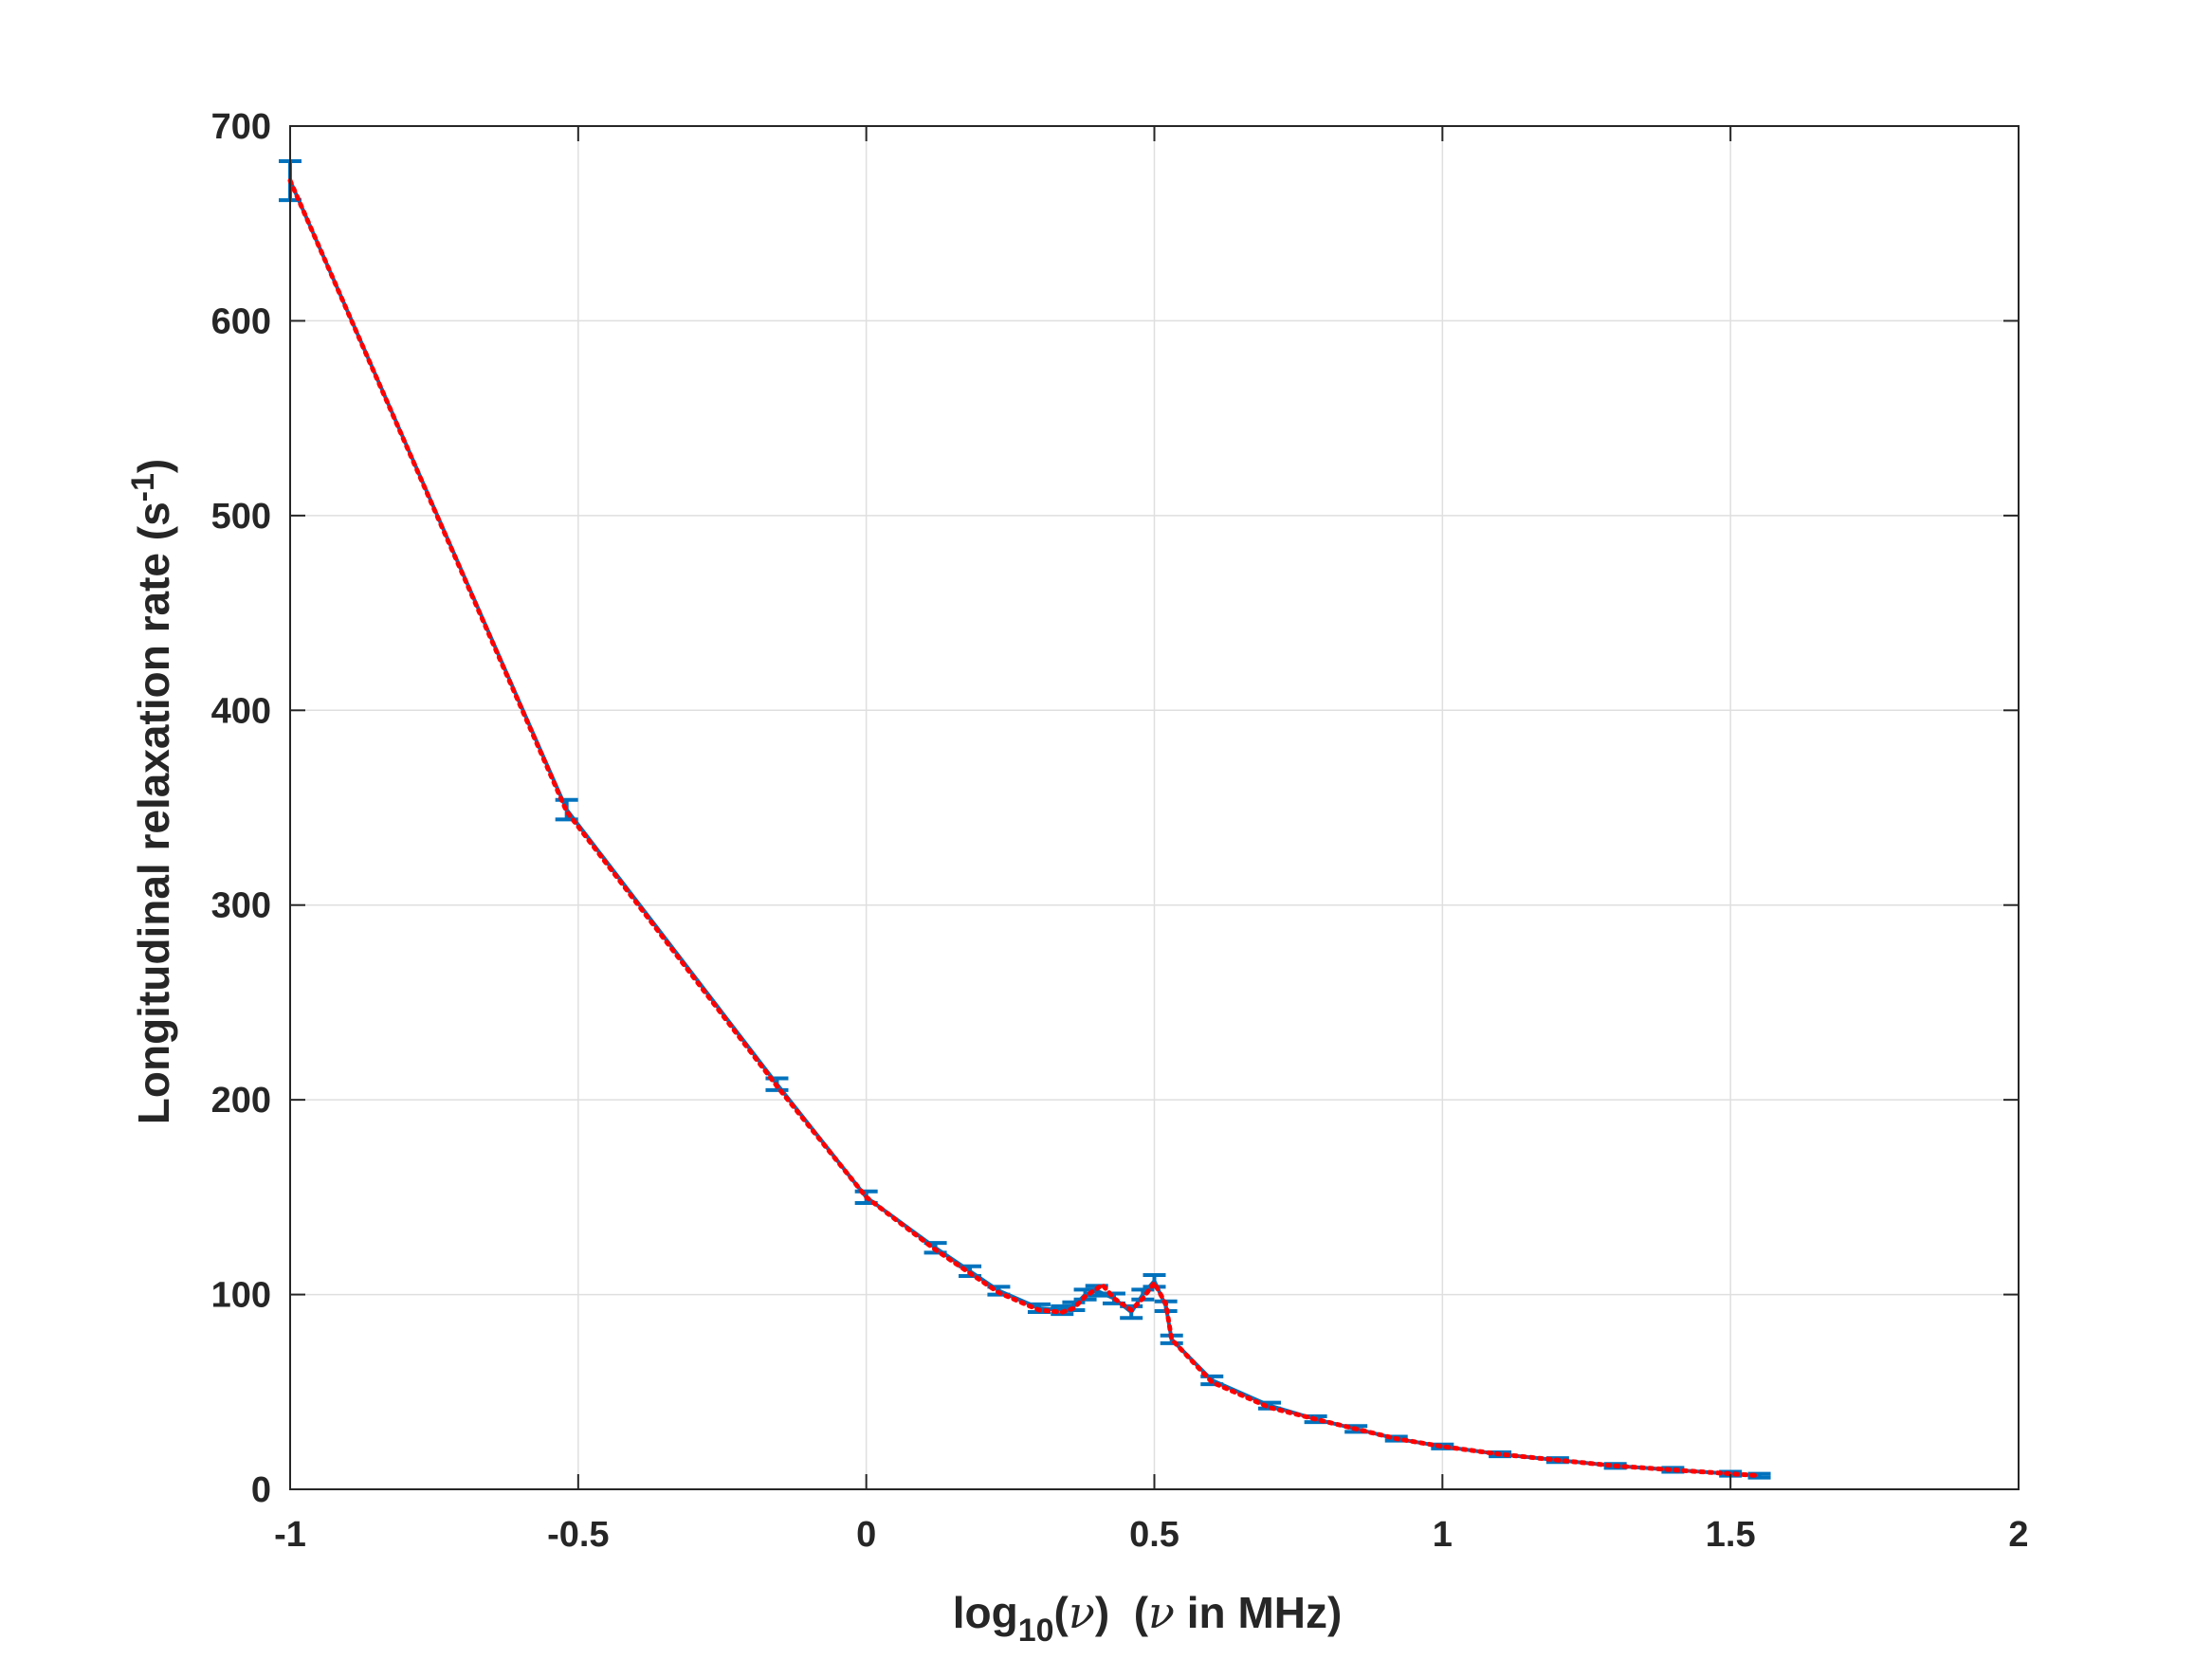 The image size is (2212, 1659). I want to click on x-tick-label: -1, so click(290, 1535).